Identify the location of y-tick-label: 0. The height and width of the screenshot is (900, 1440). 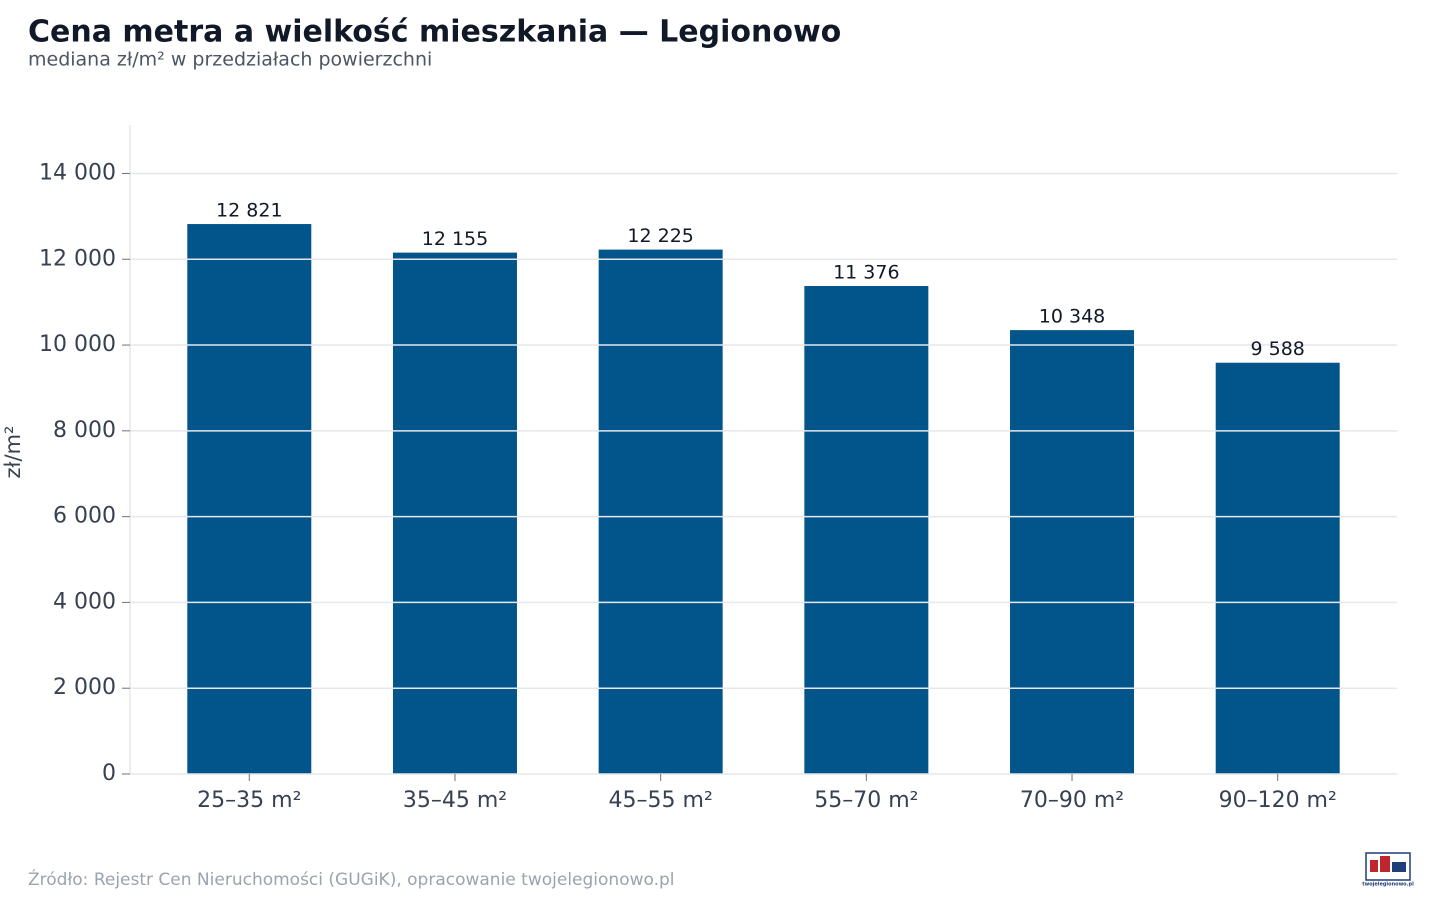
(109, 773).